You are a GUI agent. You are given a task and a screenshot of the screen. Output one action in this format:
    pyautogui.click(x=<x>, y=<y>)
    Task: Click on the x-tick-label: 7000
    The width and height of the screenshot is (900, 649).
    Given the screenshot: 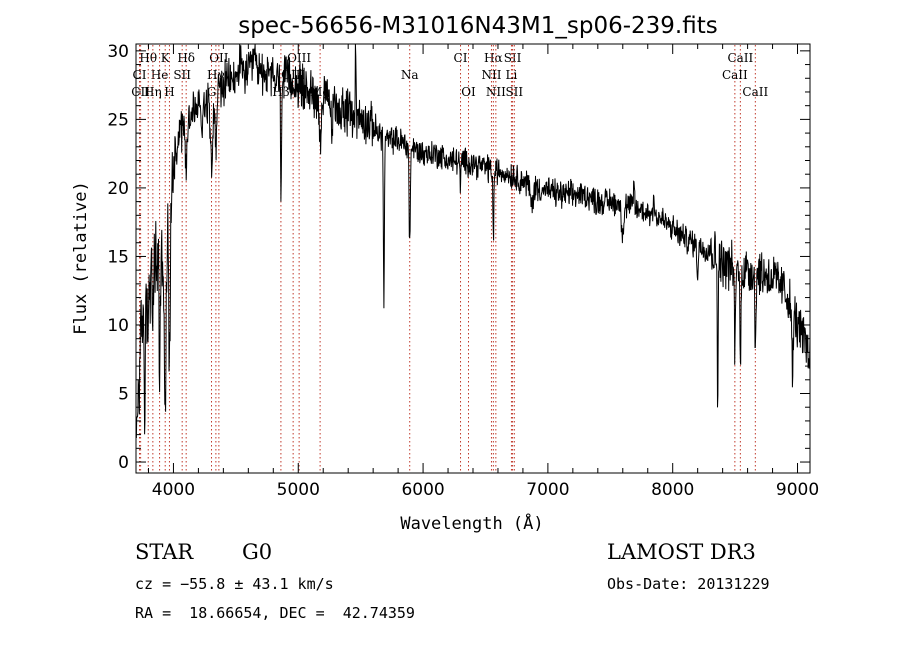 What is the action you would take?
    pyautogui.click(x=547, y=490)
    